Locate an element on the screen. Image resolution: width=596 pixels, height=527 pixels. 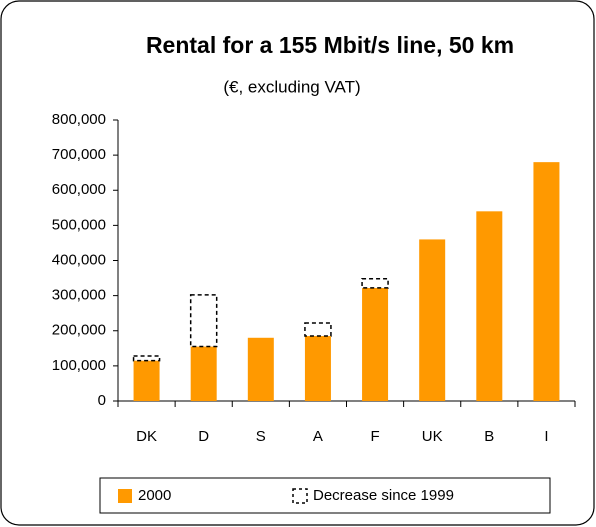
legend-label: 2000 is located at coordinates (154, 495).